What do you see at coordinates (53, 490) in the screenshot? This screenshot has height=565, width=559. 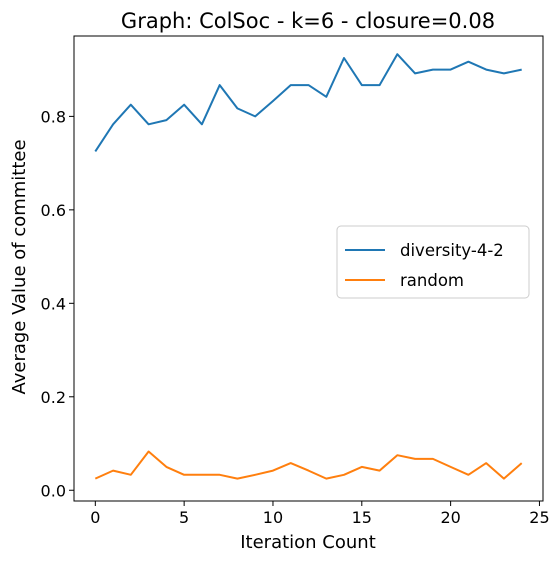 I see `y-tick-label: 0.0` at bounding box center [53, 490].